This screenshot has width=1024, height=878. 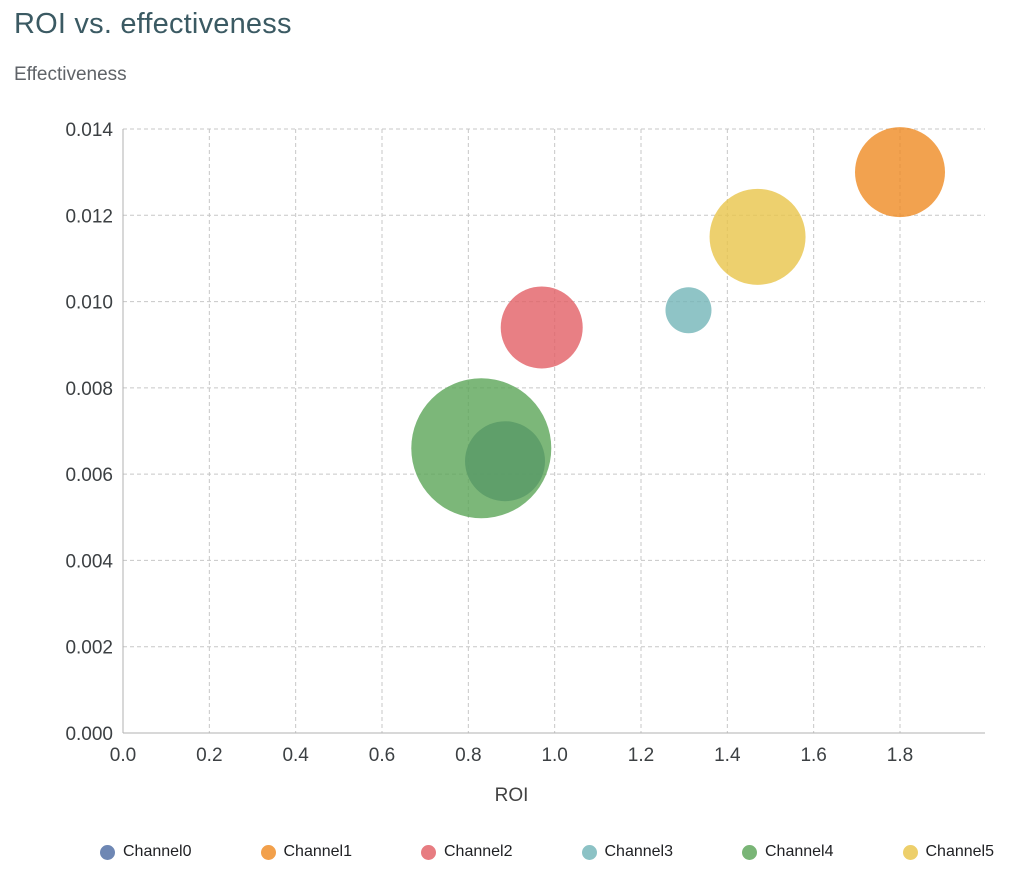 I want to click on y-tick-label: 0.014, so click(x=89, y=130).